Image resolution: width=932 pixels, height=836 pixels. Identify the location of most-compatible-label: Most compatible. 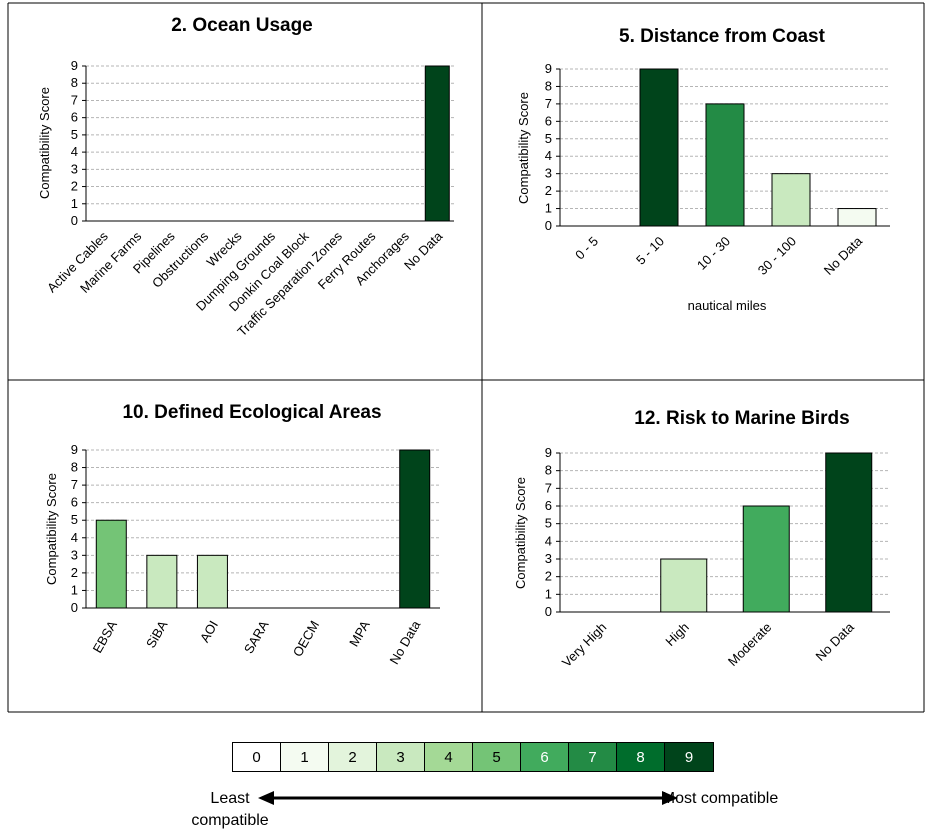
(720, 798).